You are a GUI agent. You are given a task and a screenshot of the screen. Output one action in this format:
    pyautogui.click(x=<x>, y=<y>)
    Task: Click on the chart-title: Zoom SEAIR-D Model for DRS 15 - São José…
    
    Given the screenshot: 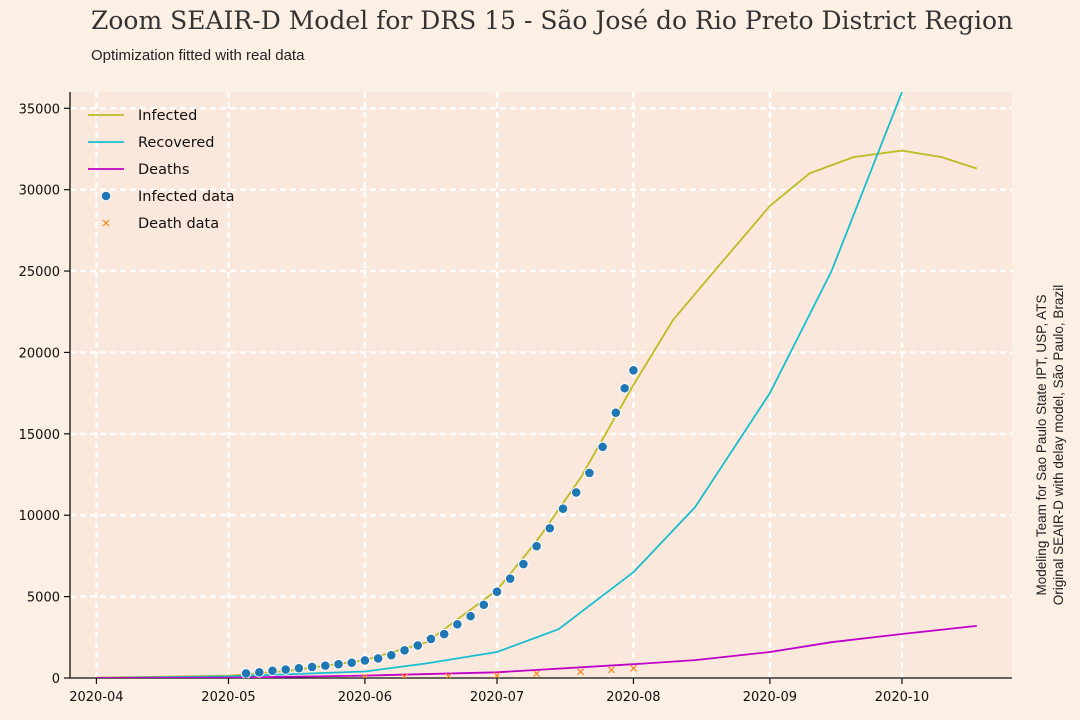 What is the action you would take?
    pyautogui.click(x=552, y=20)
    